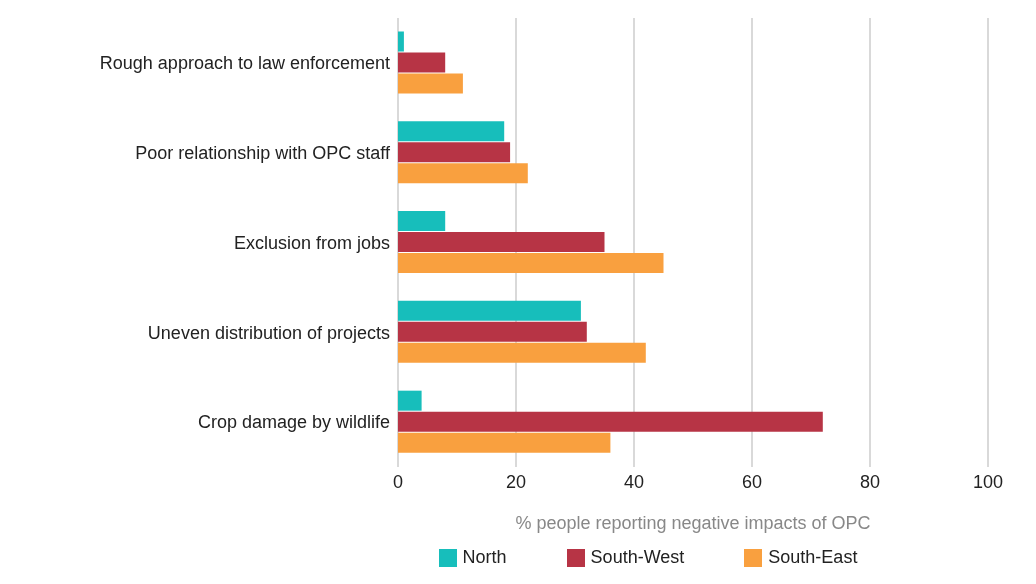 This screenshot has width=1036, height=584. What do you see at coordinates (752, 481) in the screenshot?
I see `x-tick-label: 60` at bounding box center [752, 481].